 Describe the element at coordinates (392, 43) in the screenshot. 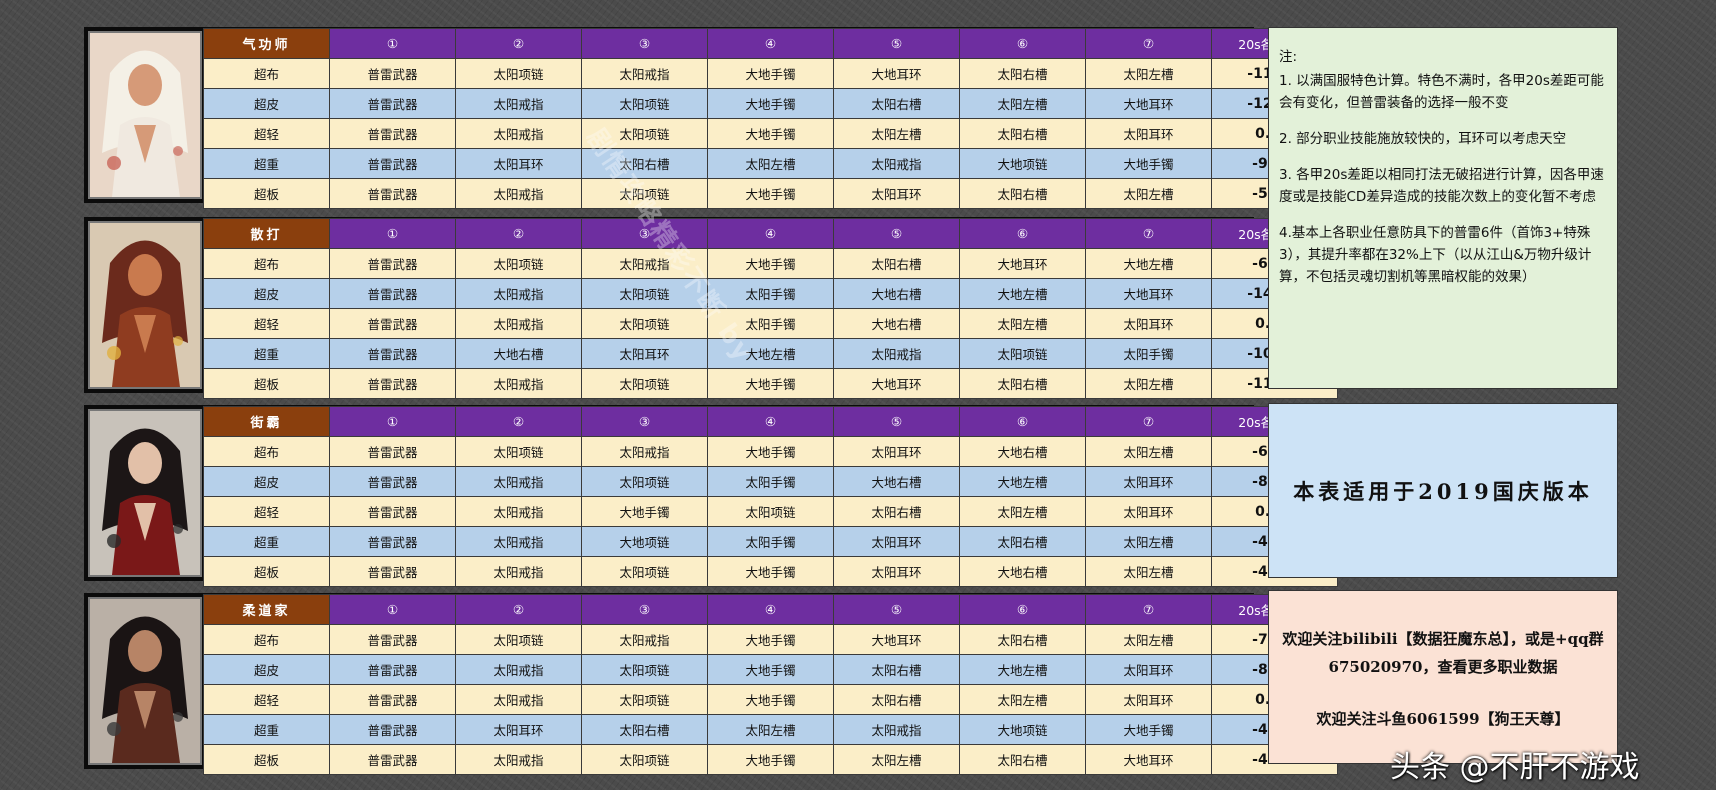

I see `header-slot: ①` at that location.